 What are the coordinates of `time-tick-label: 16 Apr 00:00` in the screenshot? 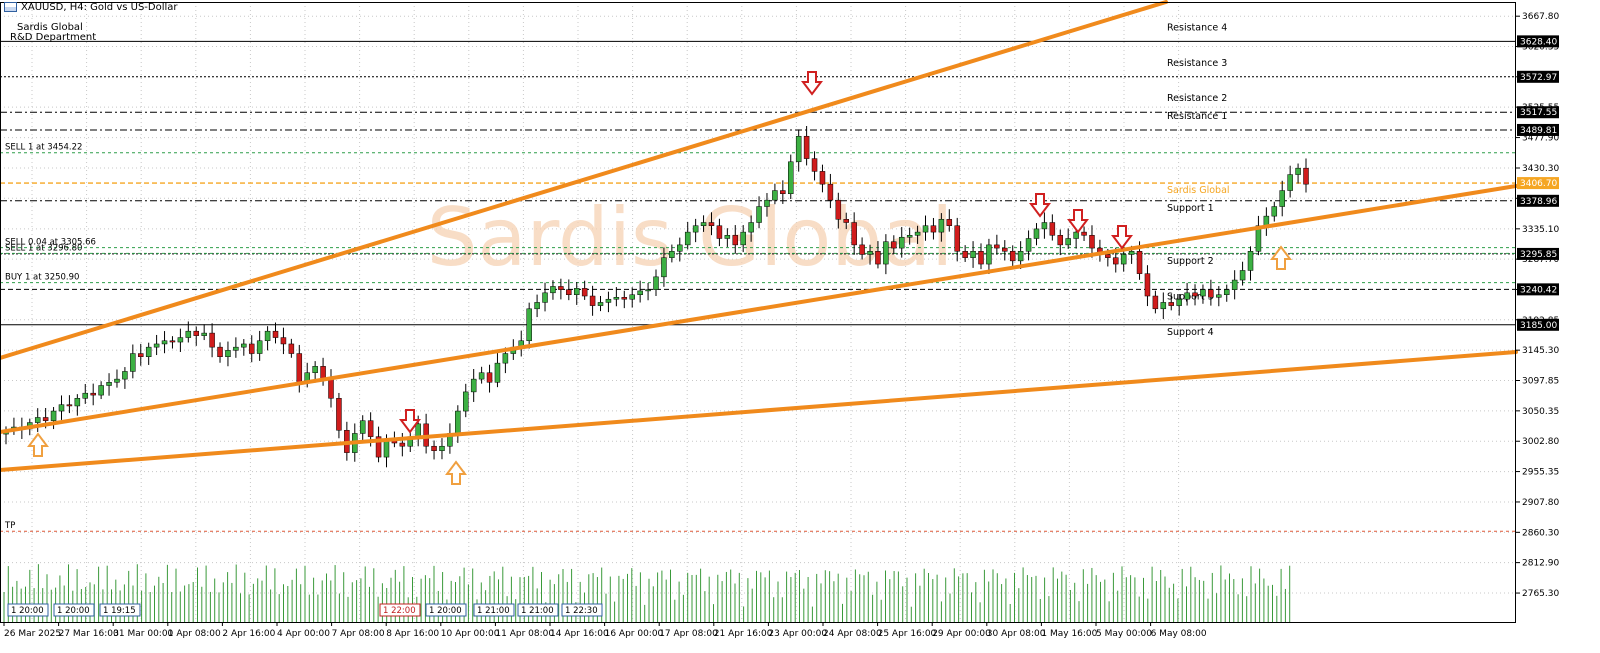 It's located at (634, 634).